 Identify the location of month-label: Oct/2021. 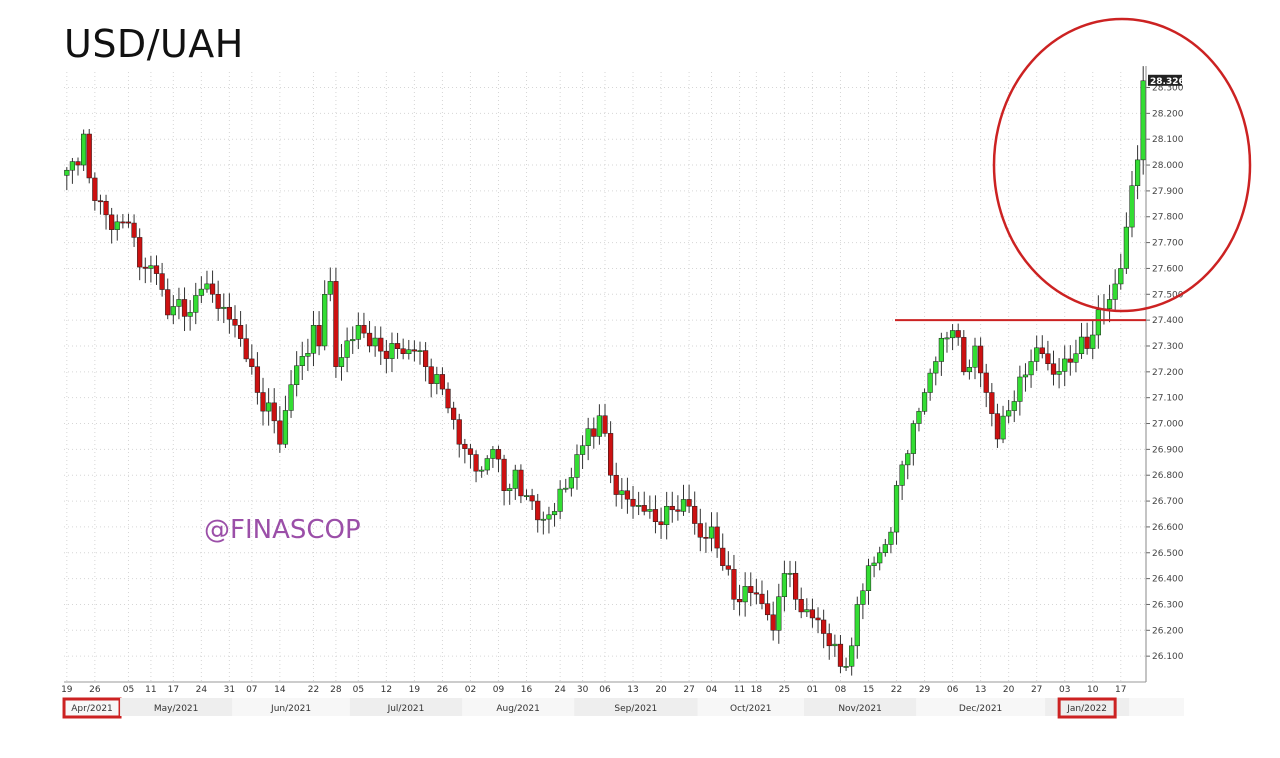
(751, 709).